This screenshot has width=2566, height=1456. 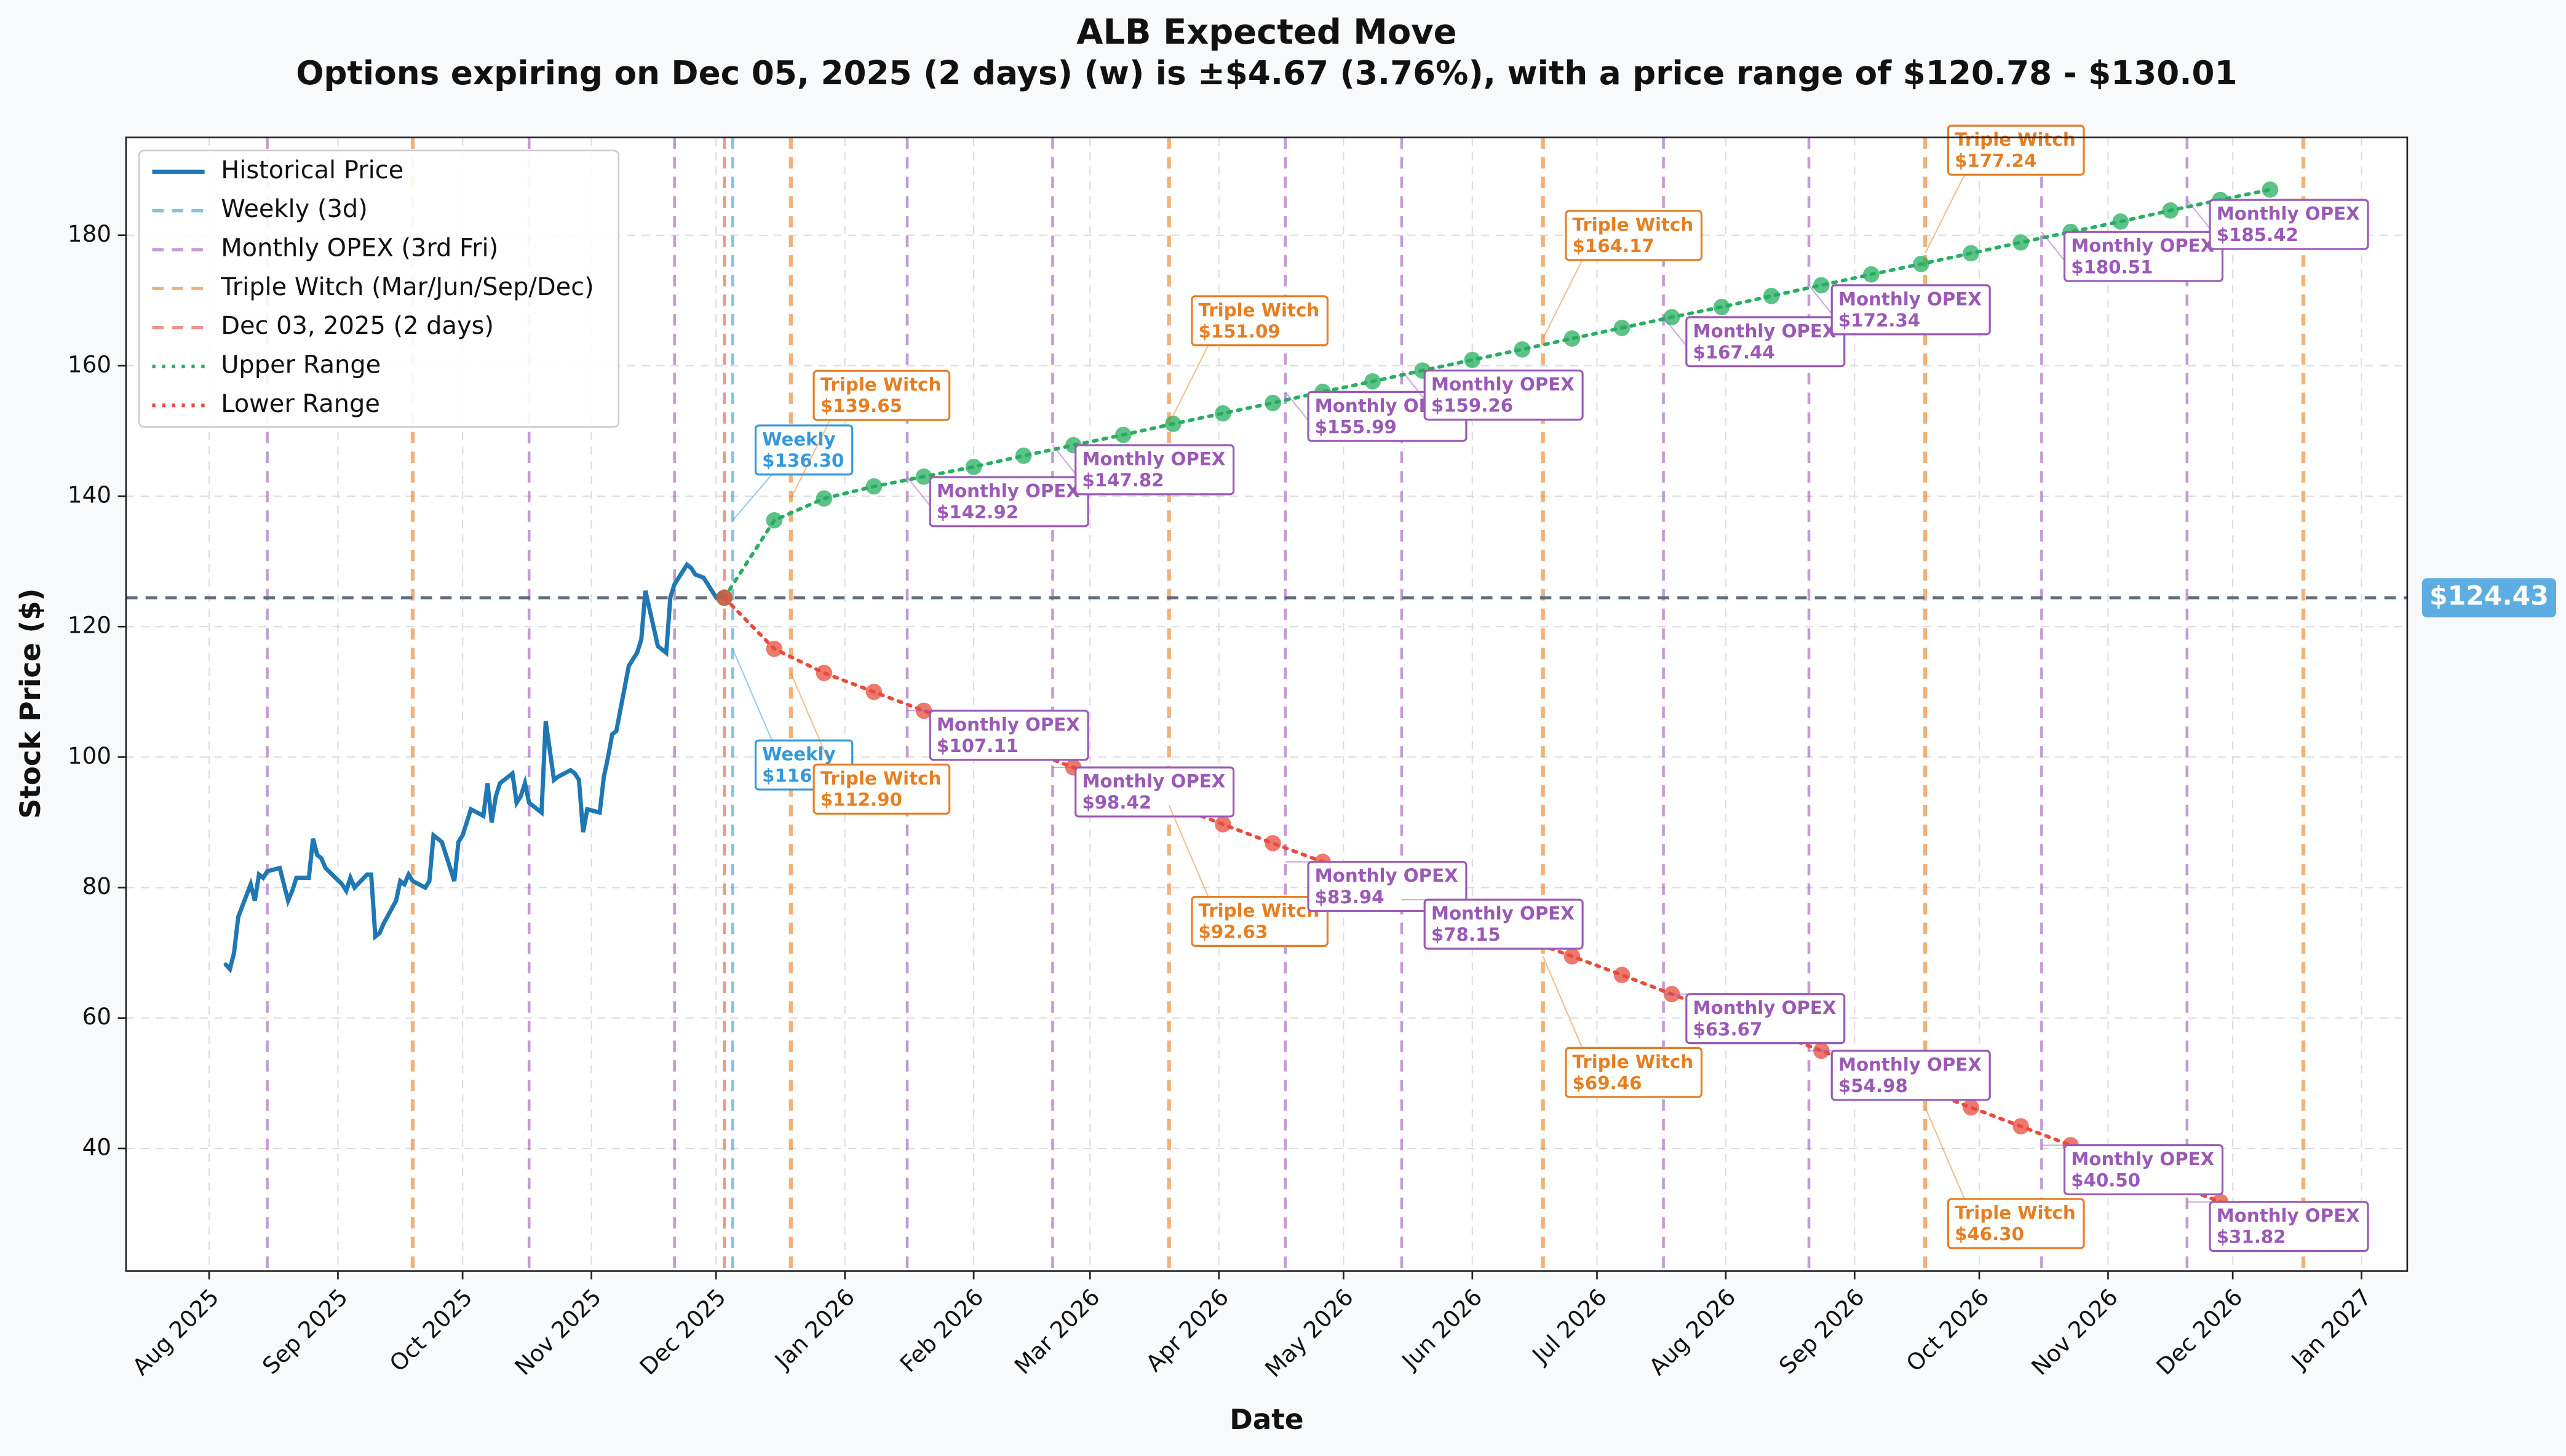 What do you see at coordinates (96, 886) in the screenshot?
I see `y-tick-label: 80` at bounding box center [96, 886].